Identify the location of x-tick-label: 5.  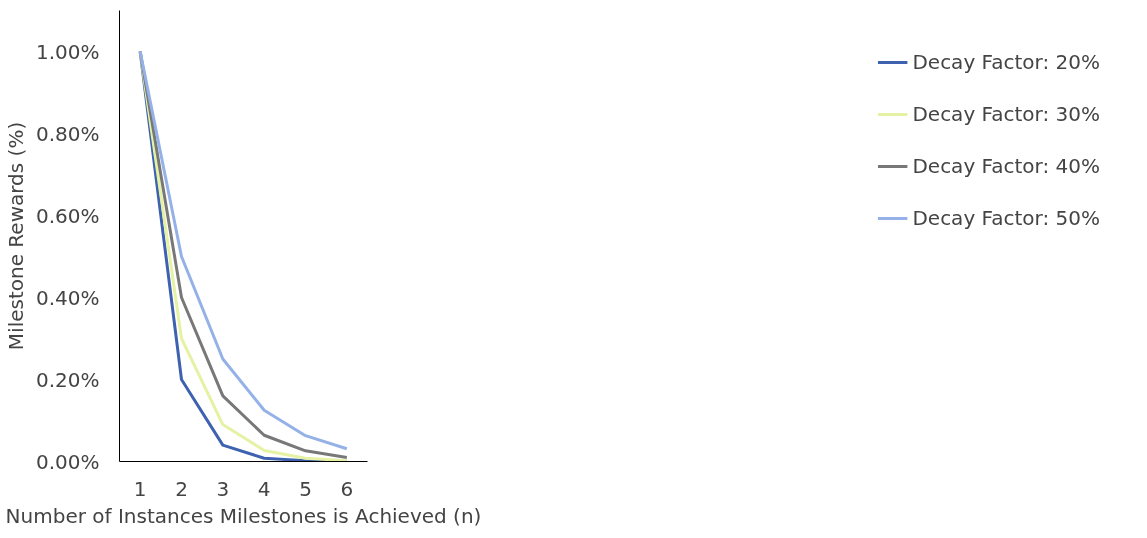
(305, 488).